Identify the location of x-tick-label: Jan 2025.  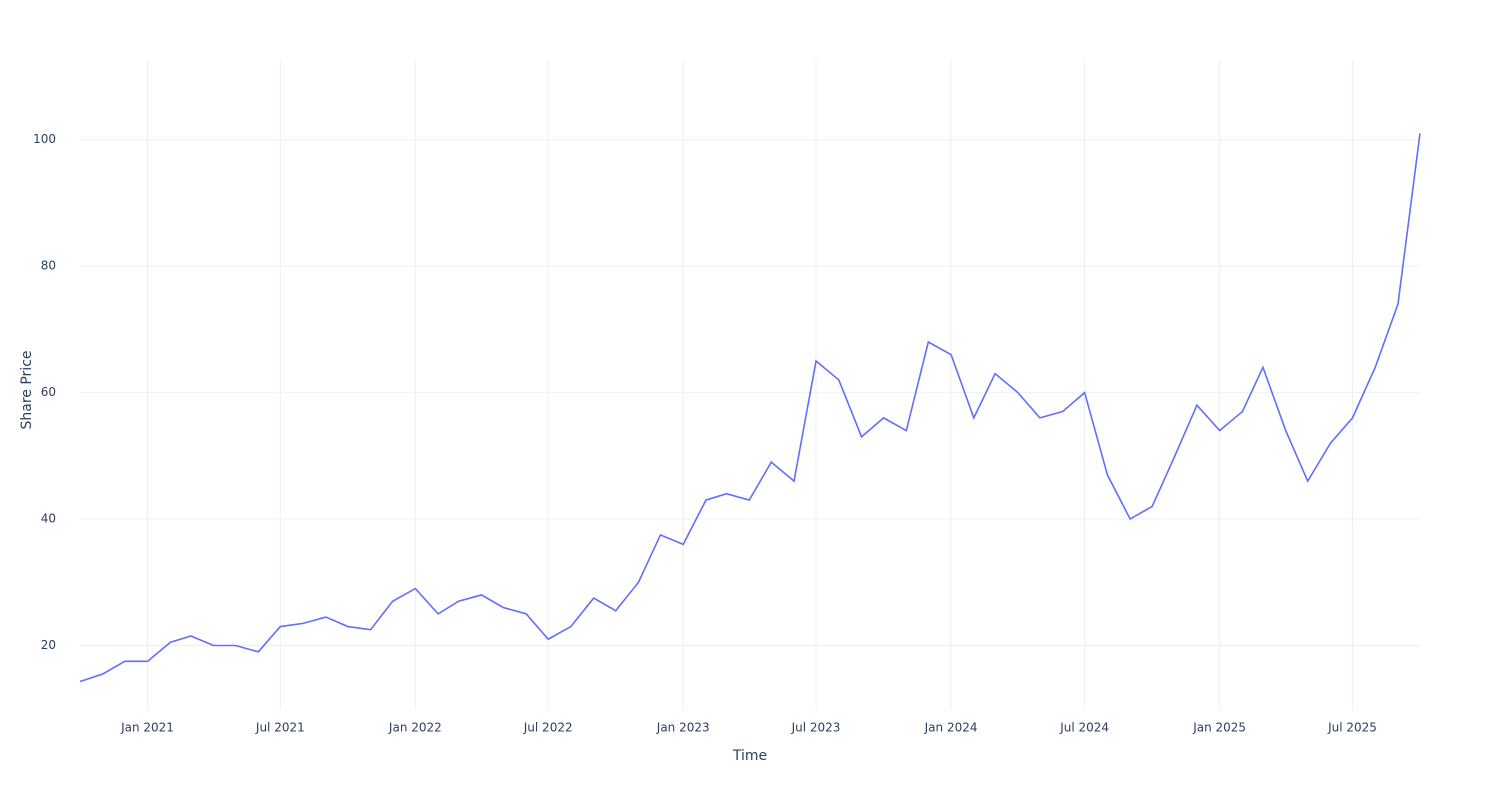
(1219, 728).